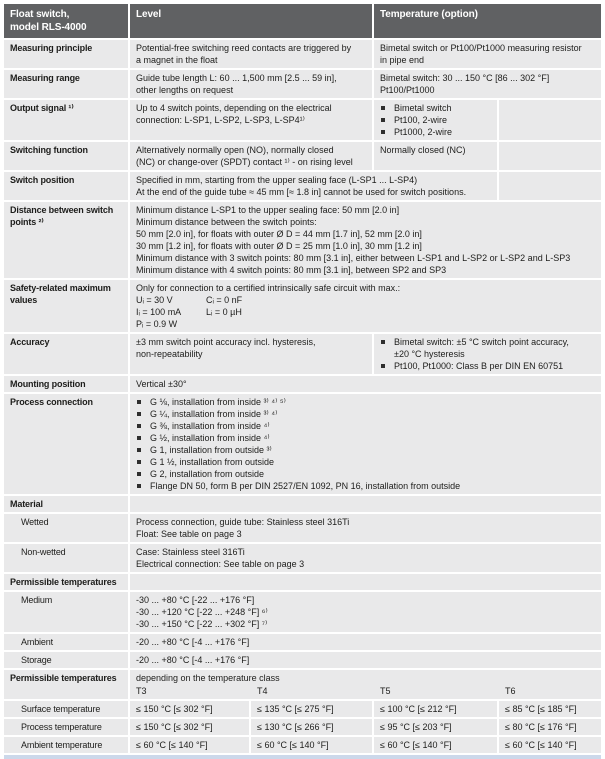  Describe the element at coordinates (189, 534) in the screenshot. I see `text-line: Float: See table on page 3` at that location.